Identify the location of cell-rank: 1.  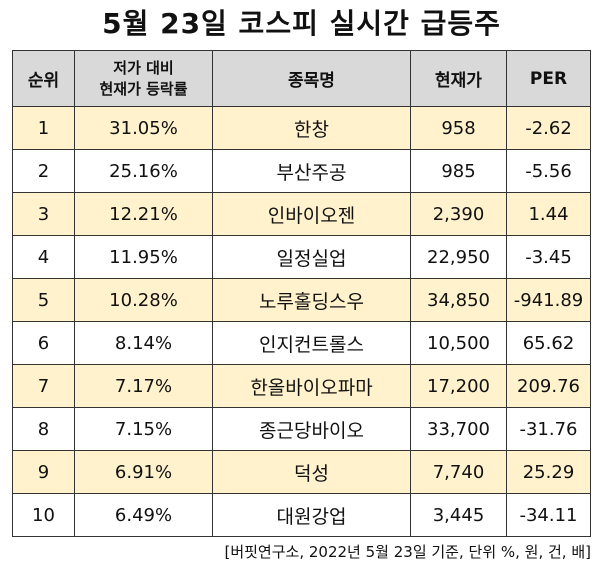
(43, 128).